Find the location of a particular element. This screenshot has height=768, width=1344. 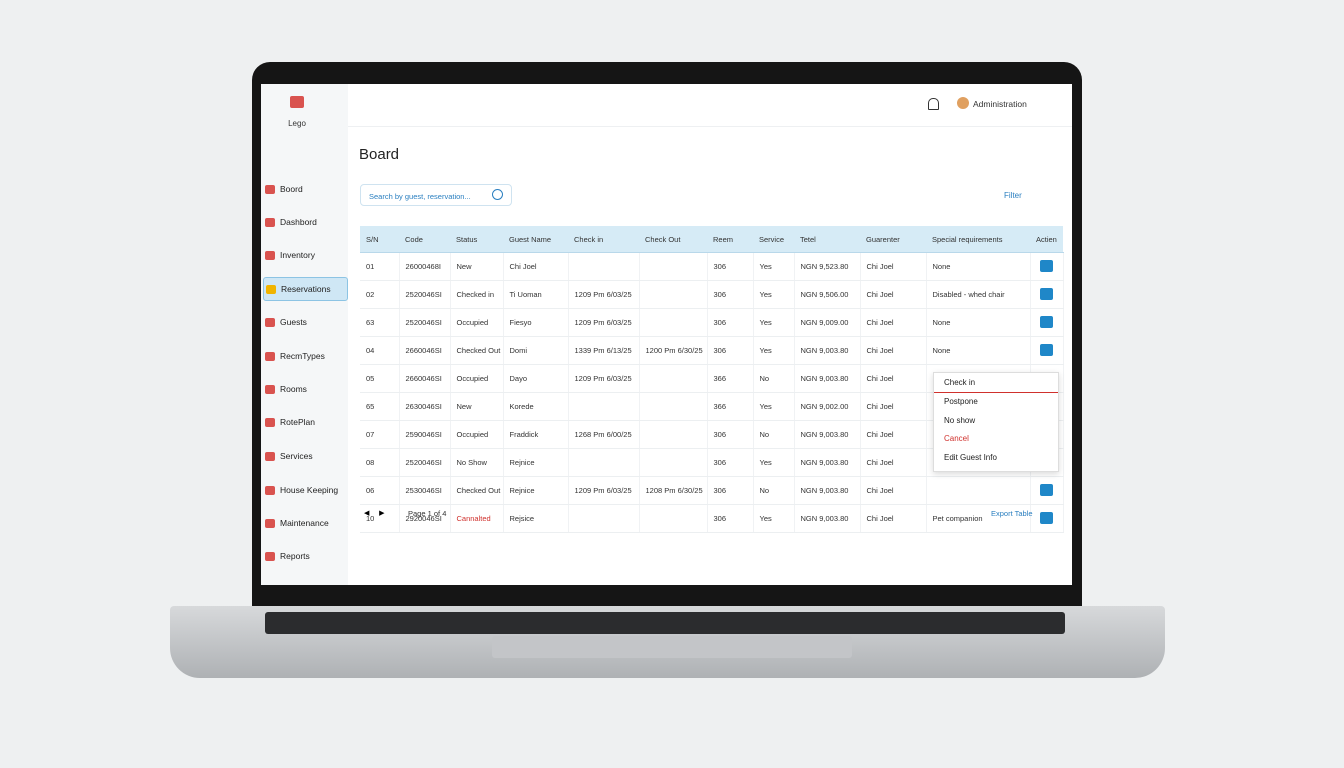

nav-label: Boord is located at coordinates (291, 189).